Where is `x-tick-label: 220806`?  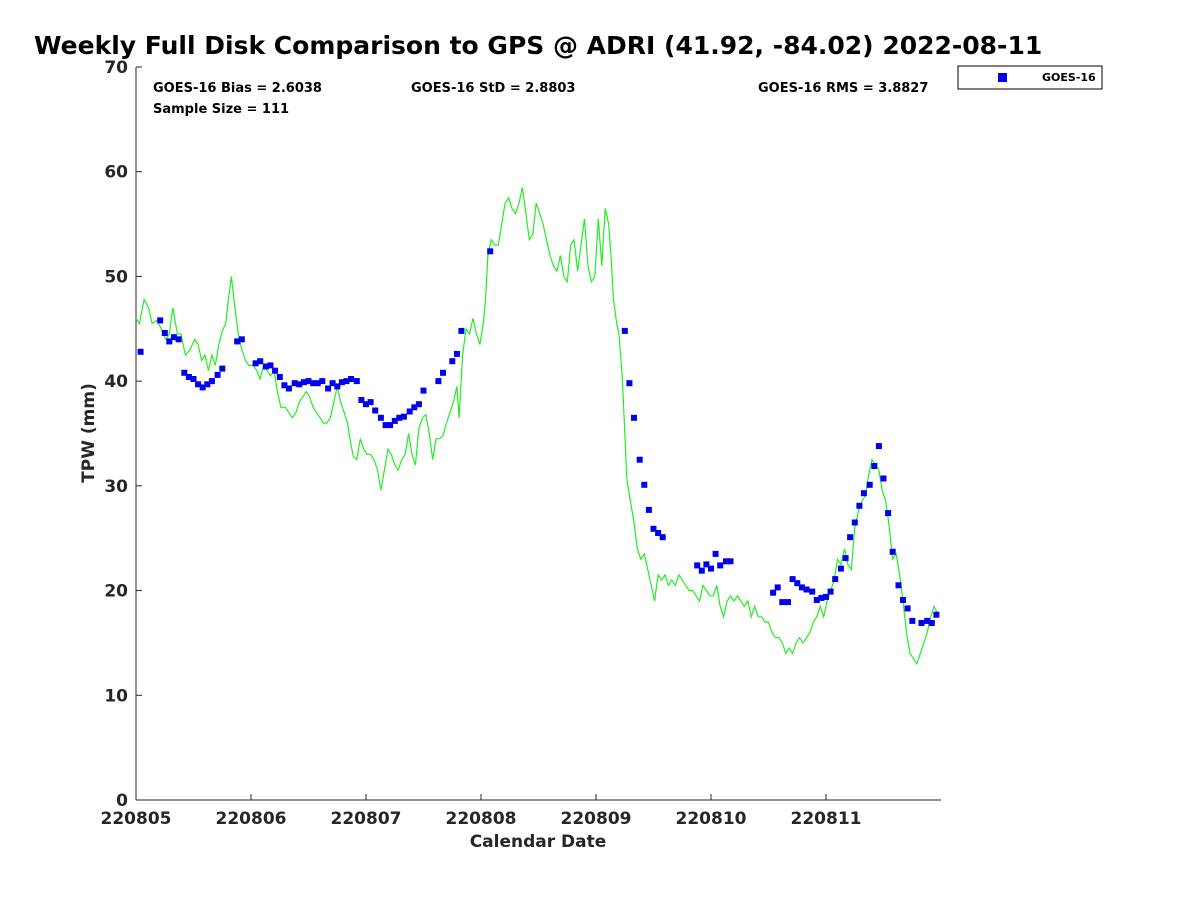 x-tick-label: 220806 is located at coordinates (251, 819).